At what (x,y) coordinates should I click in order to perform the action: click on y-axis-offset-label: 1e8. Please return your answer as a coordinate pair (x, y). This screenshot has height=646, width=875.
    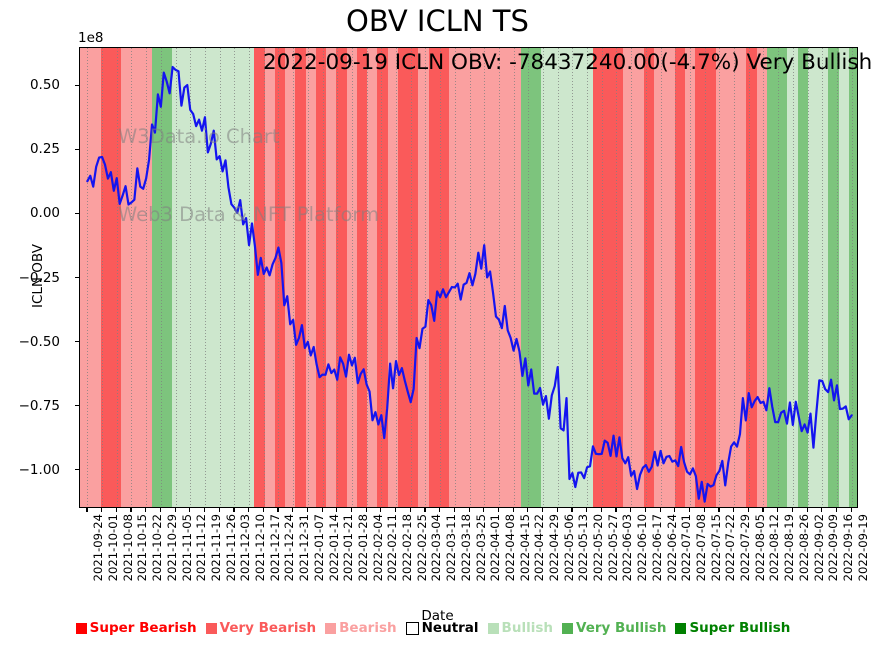
    Looking at the image, I should click on (91, 38).